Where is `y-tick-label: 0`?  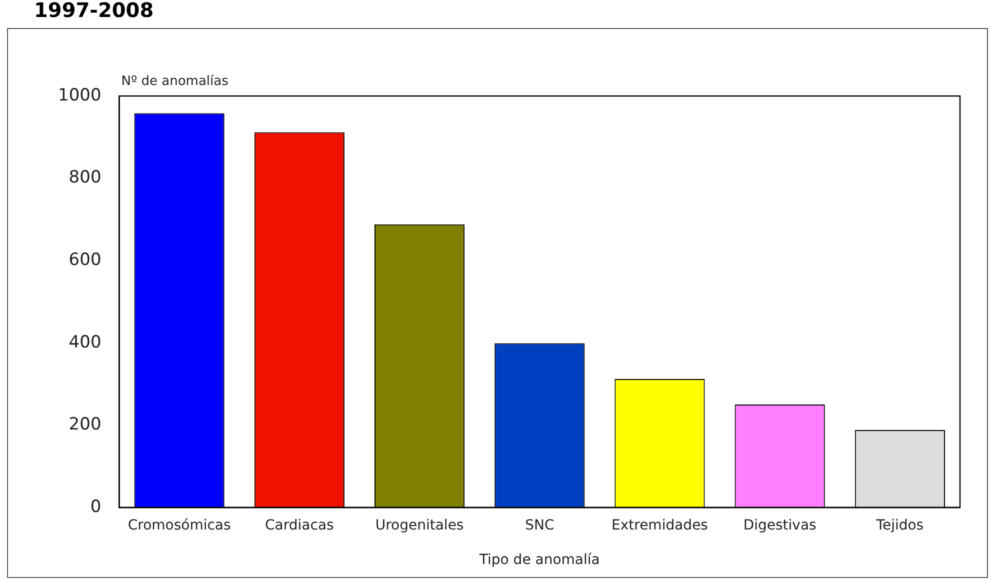
y-tick-label: 0 is located at coordinates (96, 506).